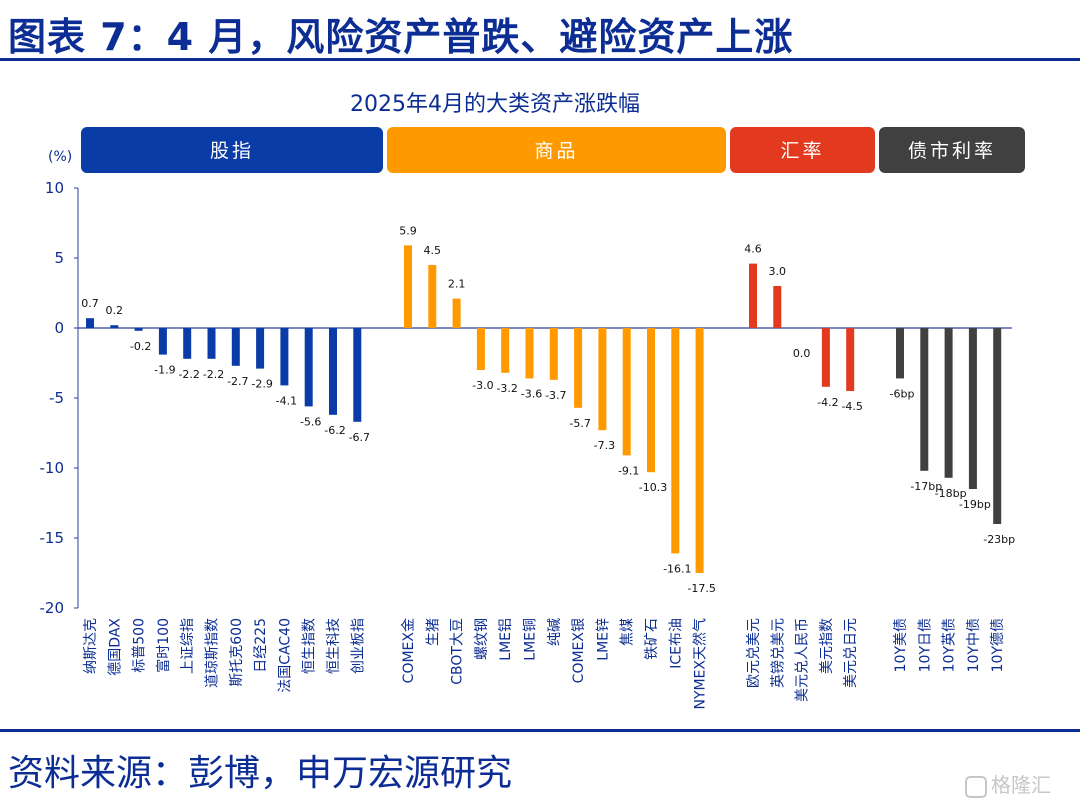 The height and width of the screenshot is (803, 1080). Describe the element at coordinates (334, 646) in the screenshot. I see `x-tick-label: 恒生科技` at that location.